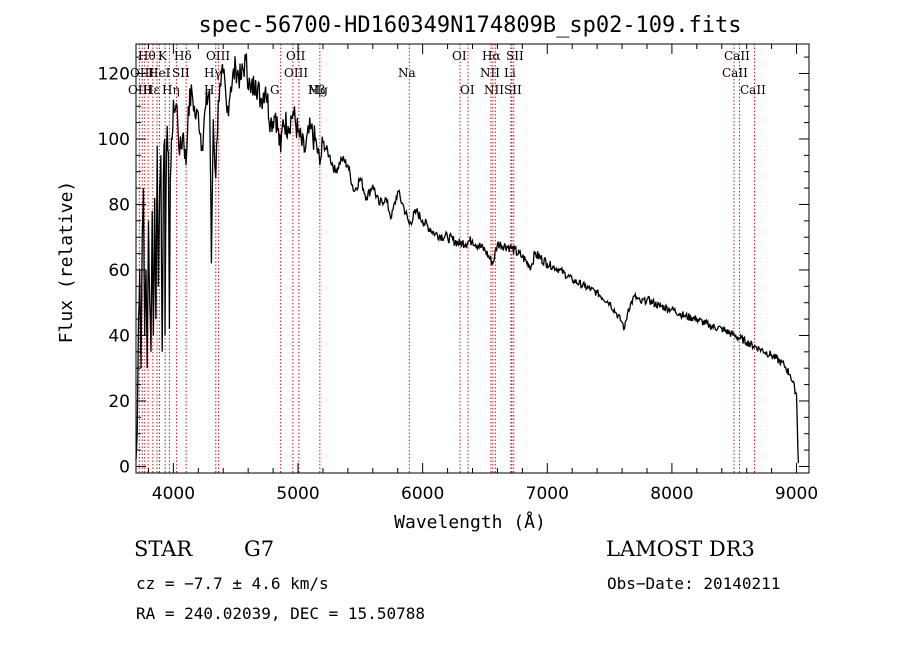  I want to click on object-class: STAR, so click(163, 549).